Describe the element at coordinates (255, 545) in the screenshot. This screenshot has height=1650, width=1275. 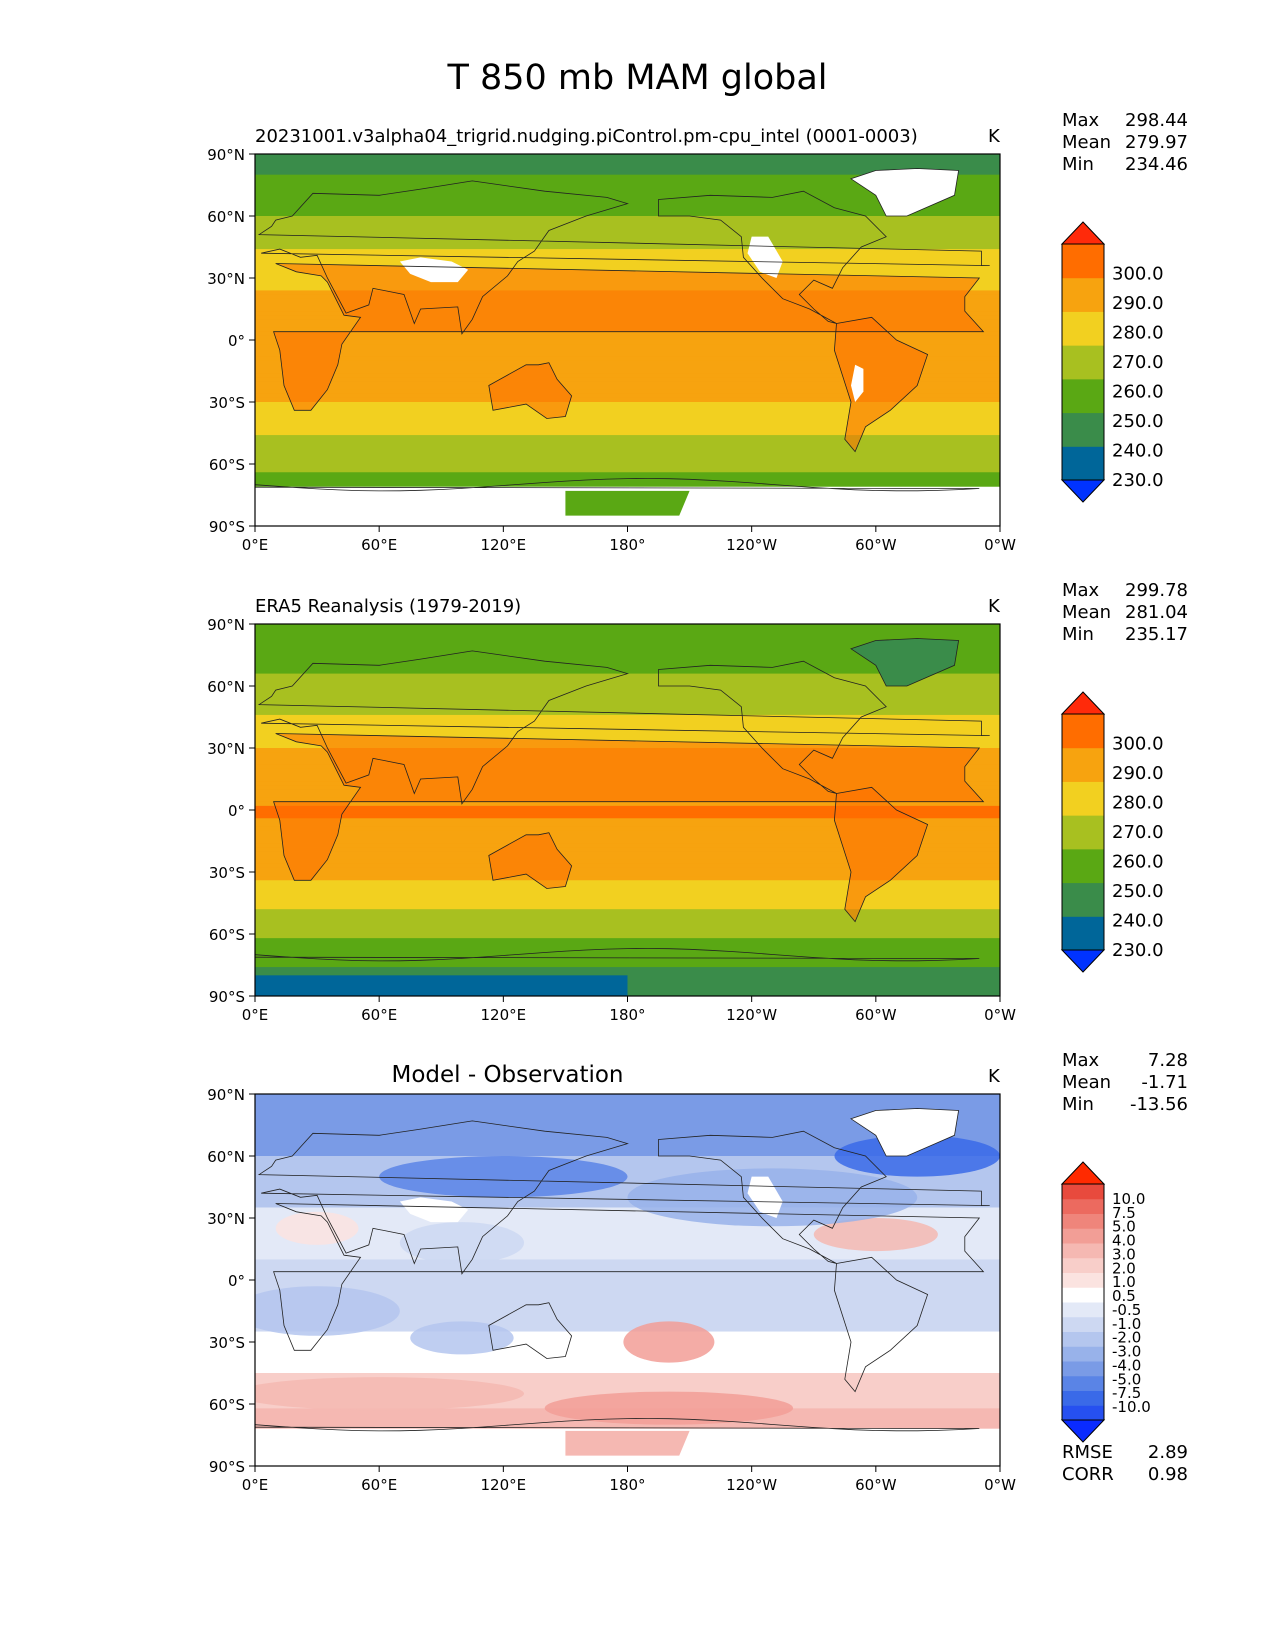
I see `x-tick-label: 0°E` at that location.